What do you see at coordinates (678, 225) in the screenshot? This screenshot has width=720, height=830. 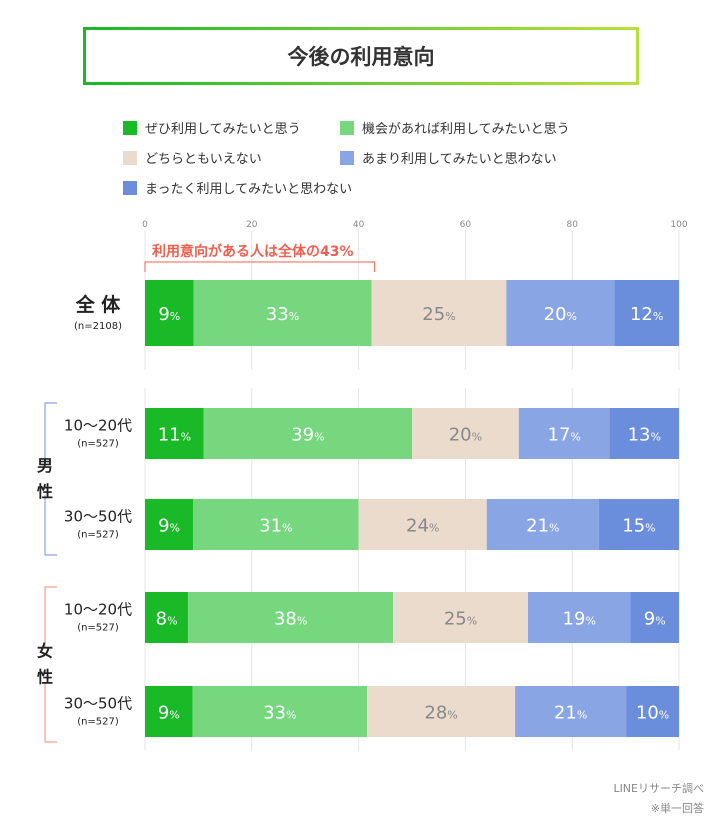 I see `x-tick-label: 100` at bounding box center [678, 225].